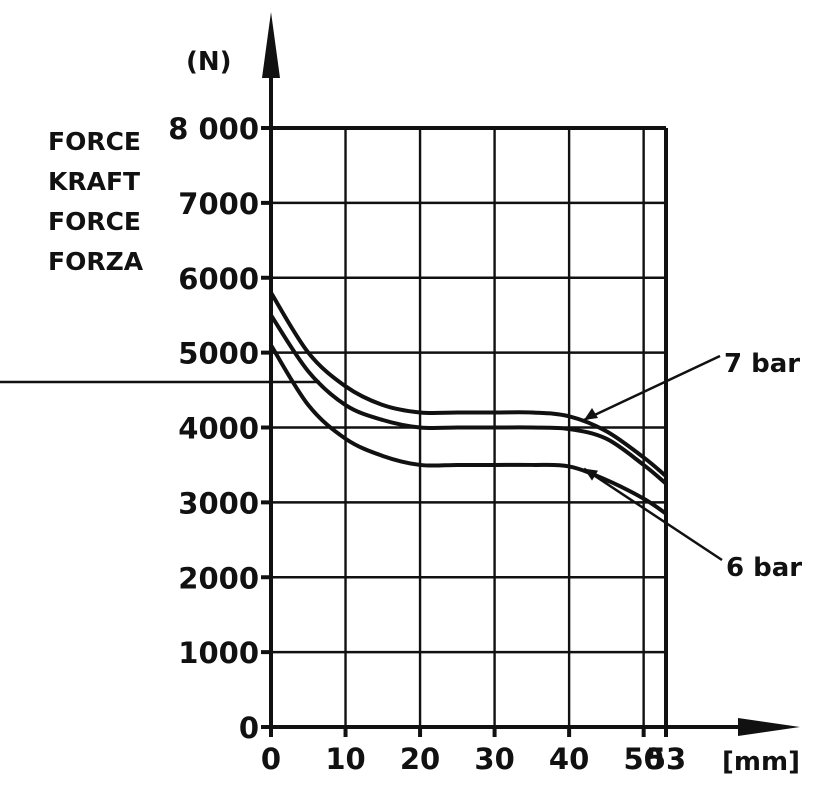 The height and width of the screenshot is (786, 828). I want to click on x-tick-label: 40, so click(569, 759).